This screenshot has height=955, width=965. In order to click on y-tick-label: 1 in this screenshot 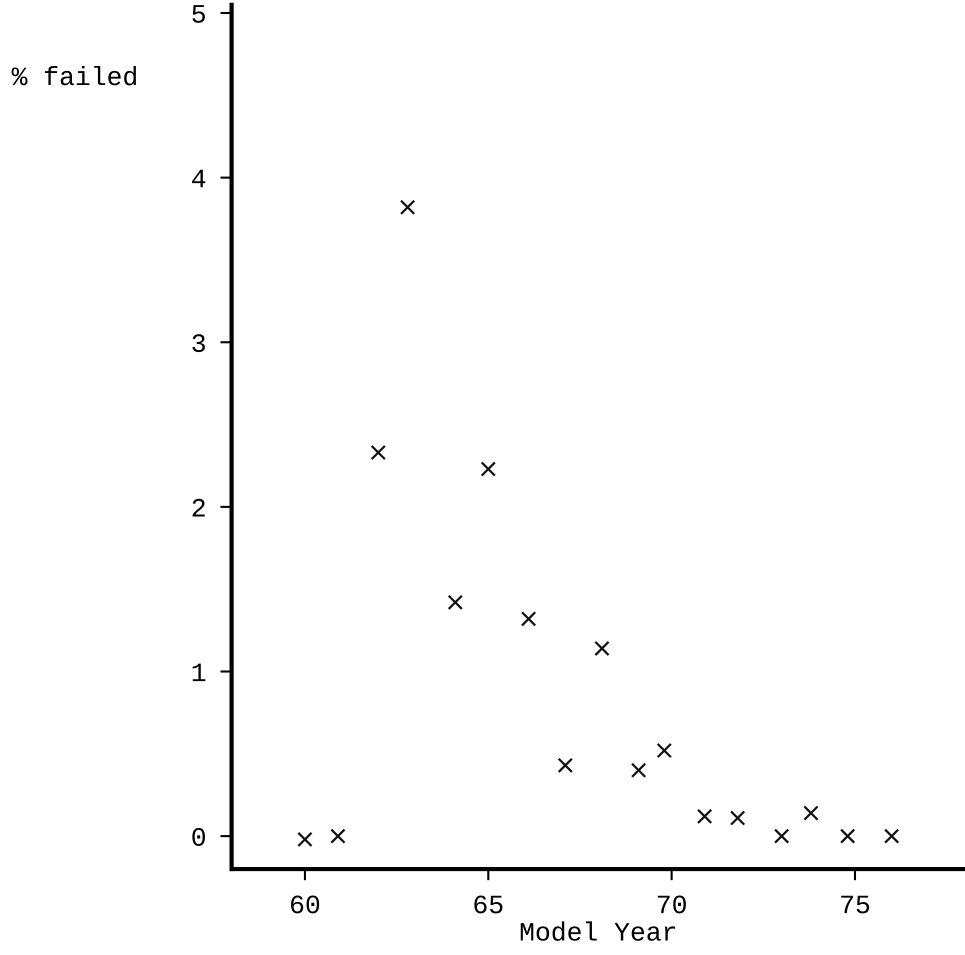, I will do `click(199, 673)`.